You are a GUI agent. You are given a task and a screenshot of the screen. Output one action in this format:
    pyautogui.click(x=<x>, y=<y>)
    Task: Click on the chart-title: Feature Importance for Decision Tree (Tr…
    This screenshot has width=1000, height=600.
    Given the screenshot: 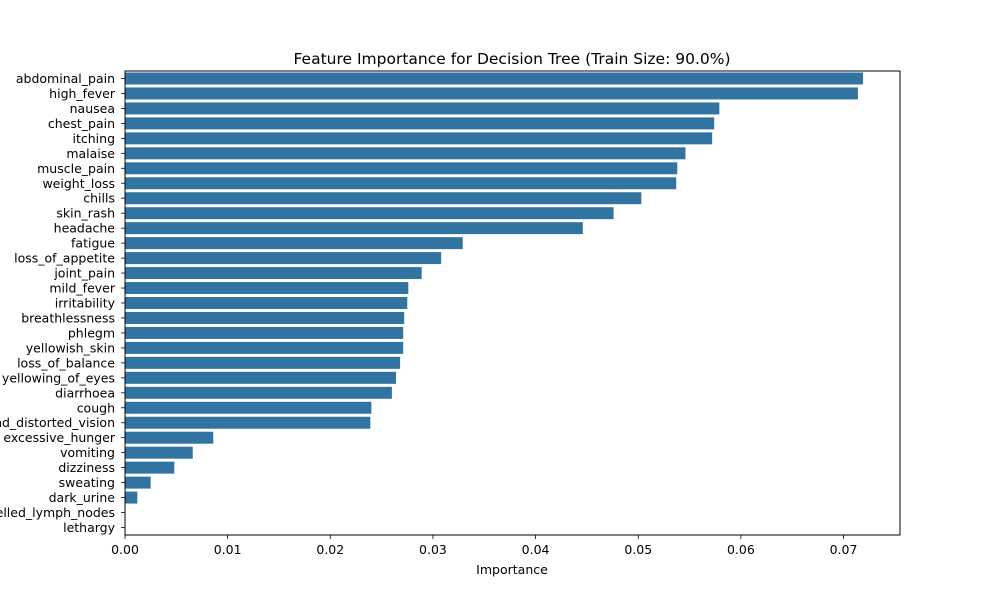 What is the action you would take?
    pyautogui.click(x=511, y=59)
    